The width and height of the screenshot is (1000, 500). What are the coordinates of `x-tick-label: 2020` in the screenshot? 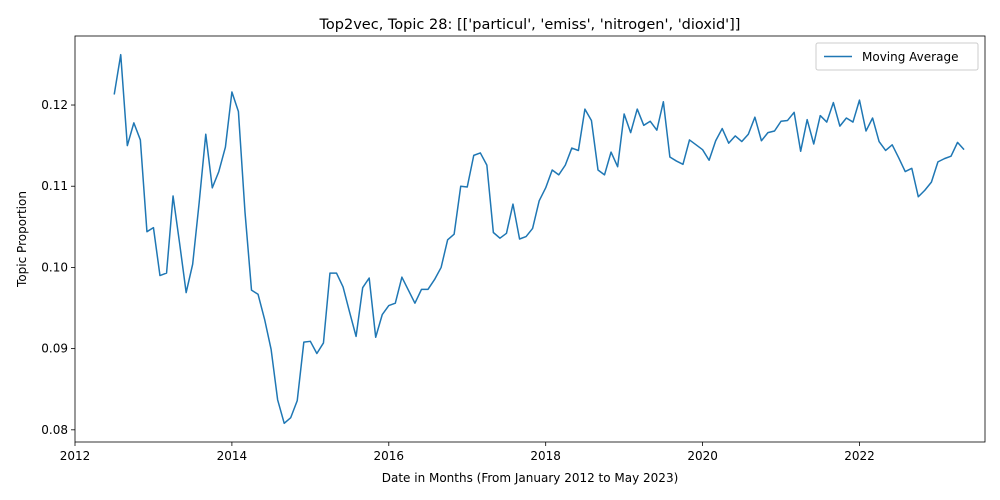 It's located at (702, 456).